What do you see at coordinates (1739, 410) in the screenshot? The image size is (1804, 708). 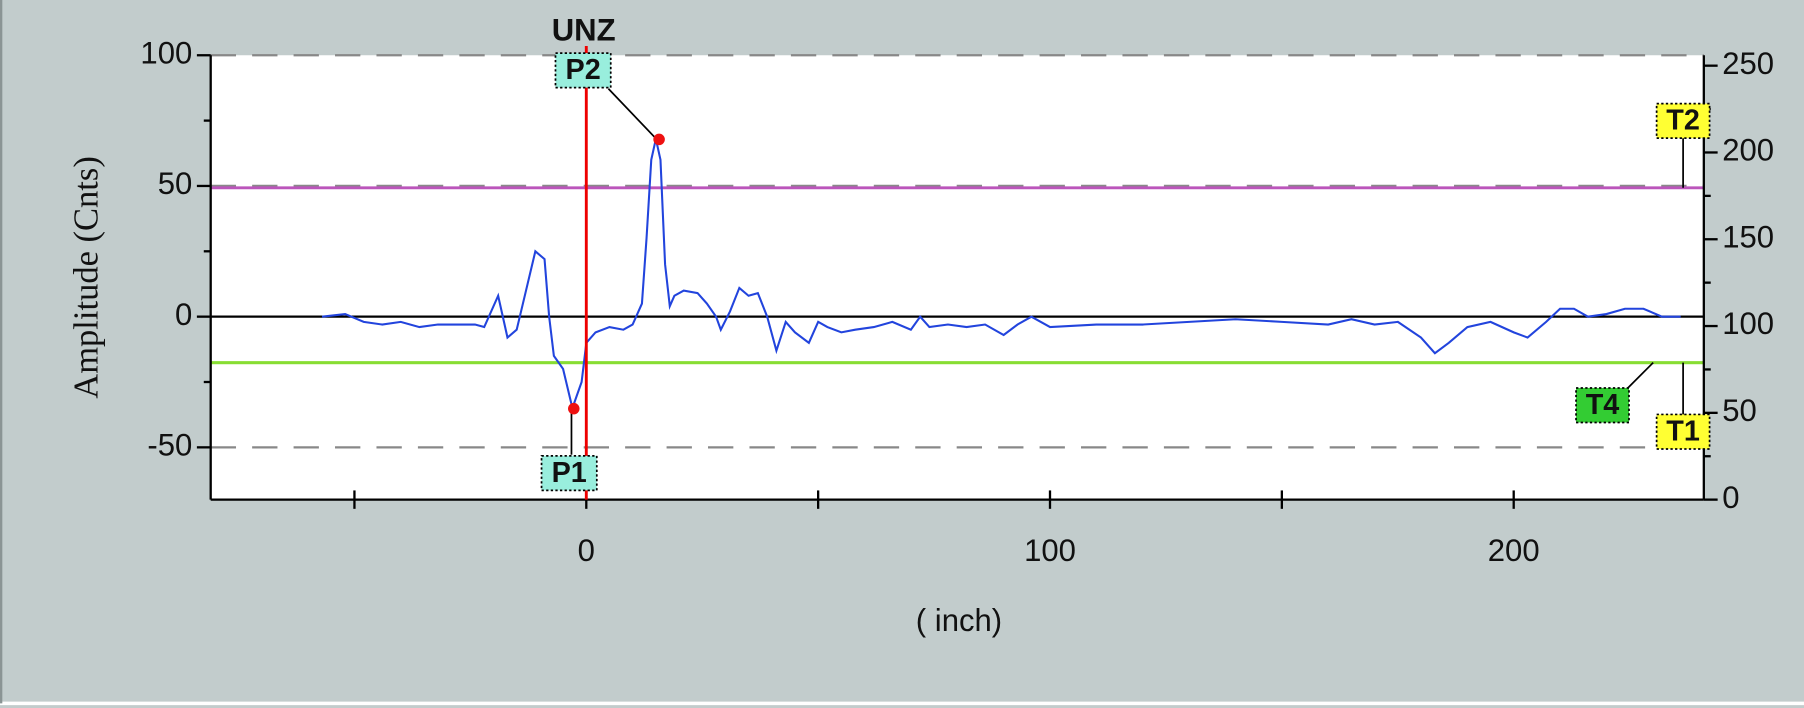 I see `y2-tick-label: 50` at bounding box center [1739, 410].